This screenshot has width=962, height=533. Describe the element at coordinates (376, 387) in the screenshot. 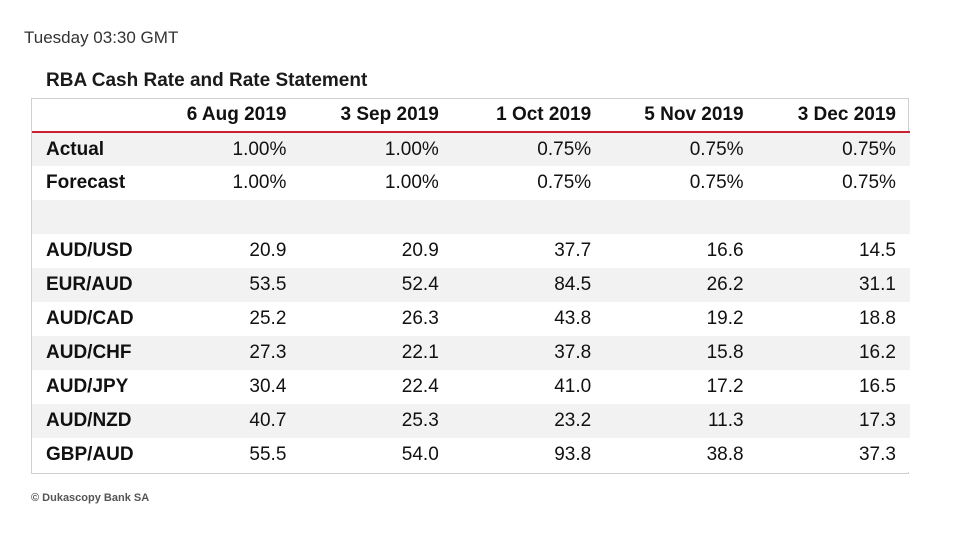

I see `table-cell: 22.4` at that location.